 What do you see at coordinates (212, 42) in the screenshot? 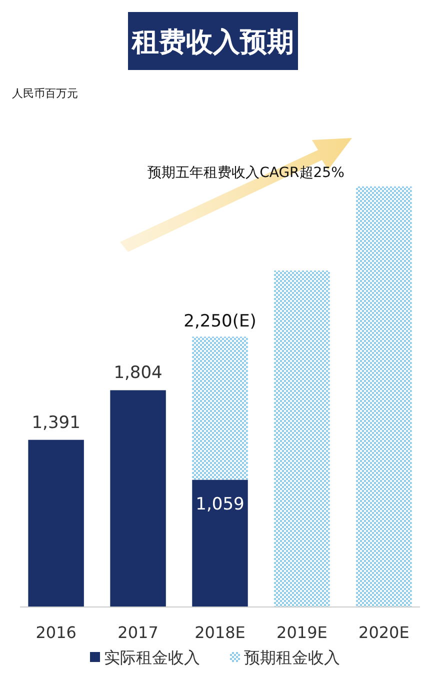
I see `chart-title: 租费收入预期` at bounding box center [212, 42].